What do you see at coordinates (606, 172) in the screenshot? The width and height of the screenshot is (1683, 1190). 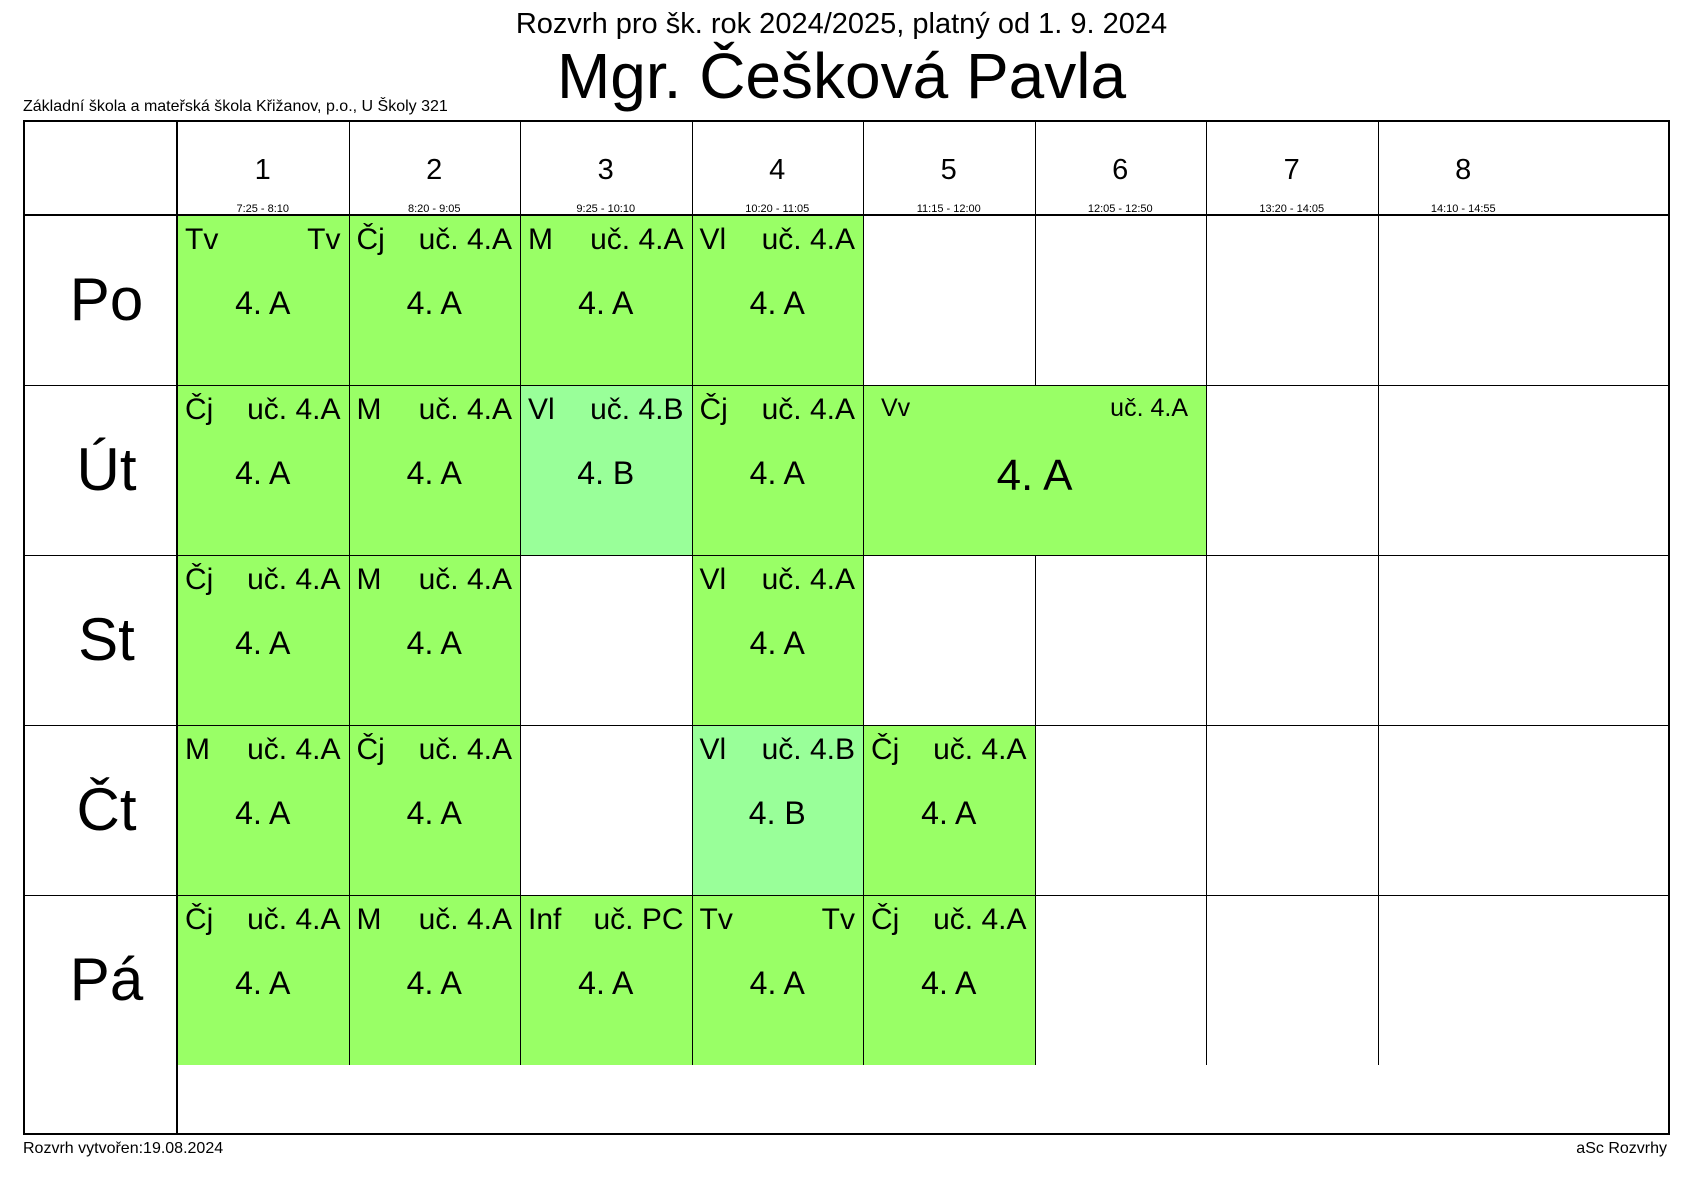 I see `period-header: 3 9:25 - 10:10` at bounding box center [606, 172].